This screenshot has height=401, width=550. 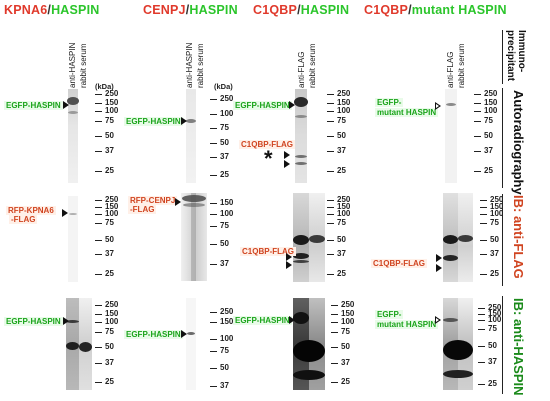 What do you see at coordinates (502, 138) in the screenshot?
I see `side-bracket-autorad` at bounding box center [502, 138].